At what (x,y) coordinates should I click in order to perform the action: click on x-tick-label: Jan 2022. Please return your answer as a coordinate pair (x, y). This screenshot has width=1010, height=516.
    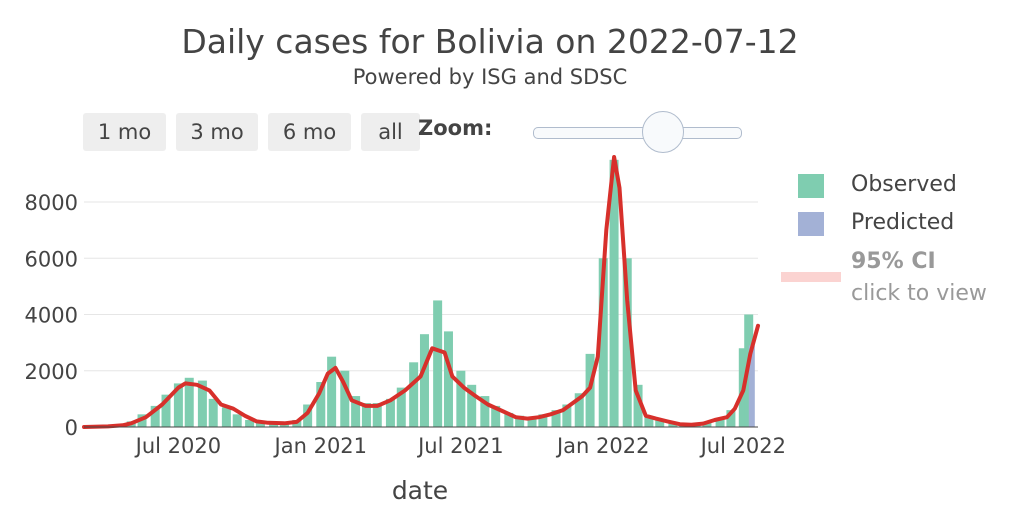
    Looking at the image, I should click on (602, 446).